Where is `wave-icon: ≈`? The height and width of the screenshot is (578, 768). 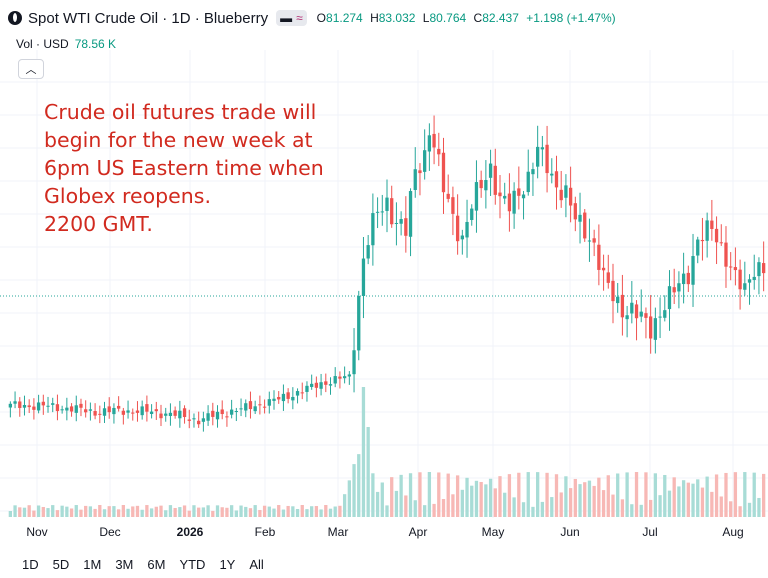
wave-icon: ≈ is located at coordinates (299, 18).